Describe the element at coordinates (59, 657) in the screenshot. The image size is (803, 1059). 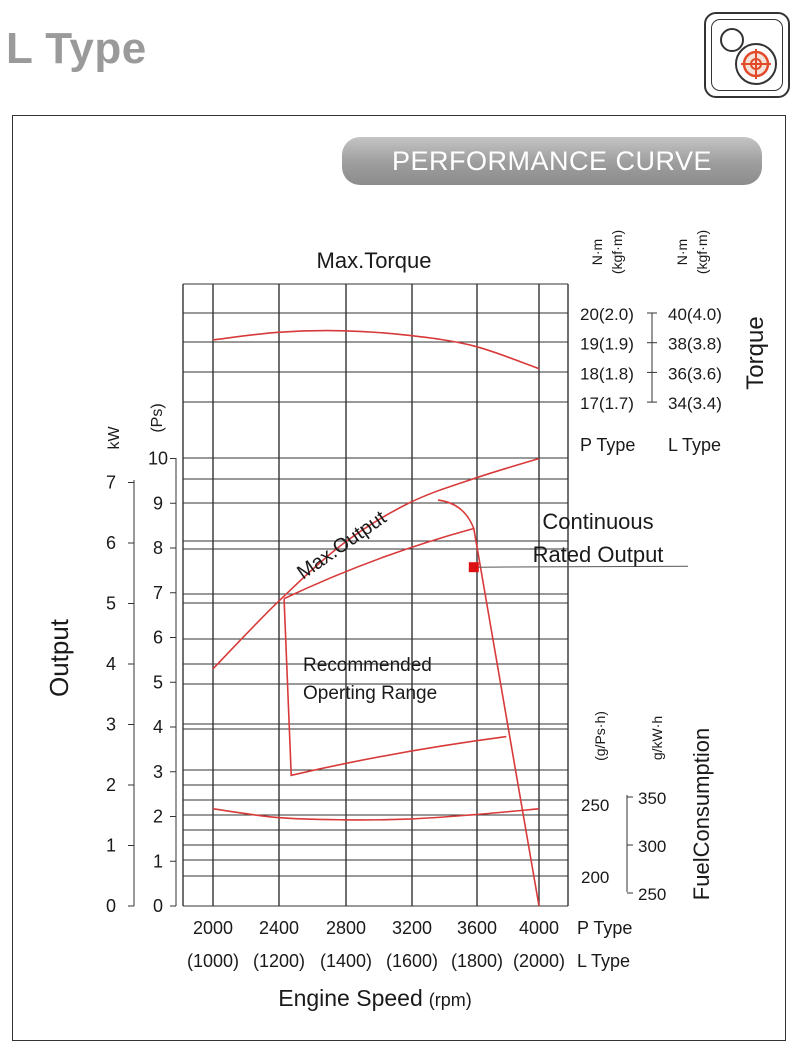
I see `output-axis-title: Output` at that location.